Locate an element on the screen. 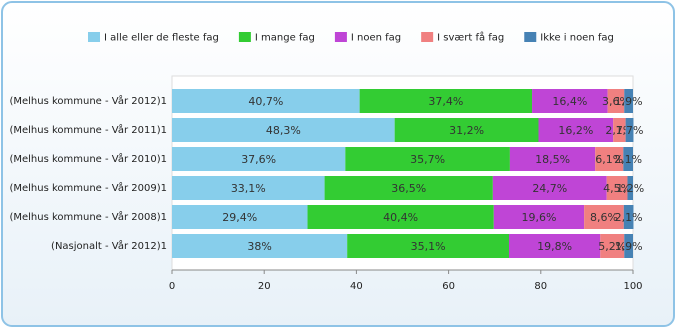  data-label: 6,1% is located at coordinates (609, 159).